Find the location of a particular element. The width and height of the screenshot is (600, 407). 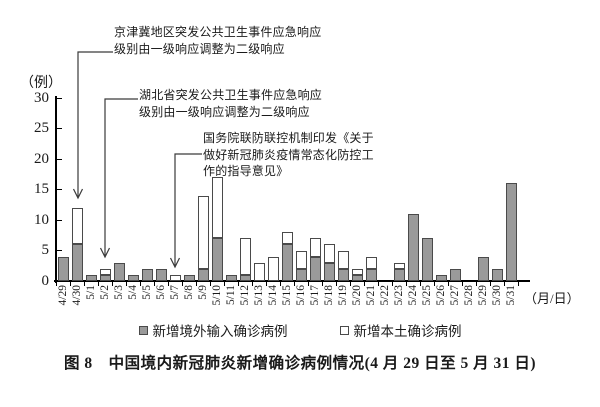

bar-5/19-local is located at coordinates (343, 259).